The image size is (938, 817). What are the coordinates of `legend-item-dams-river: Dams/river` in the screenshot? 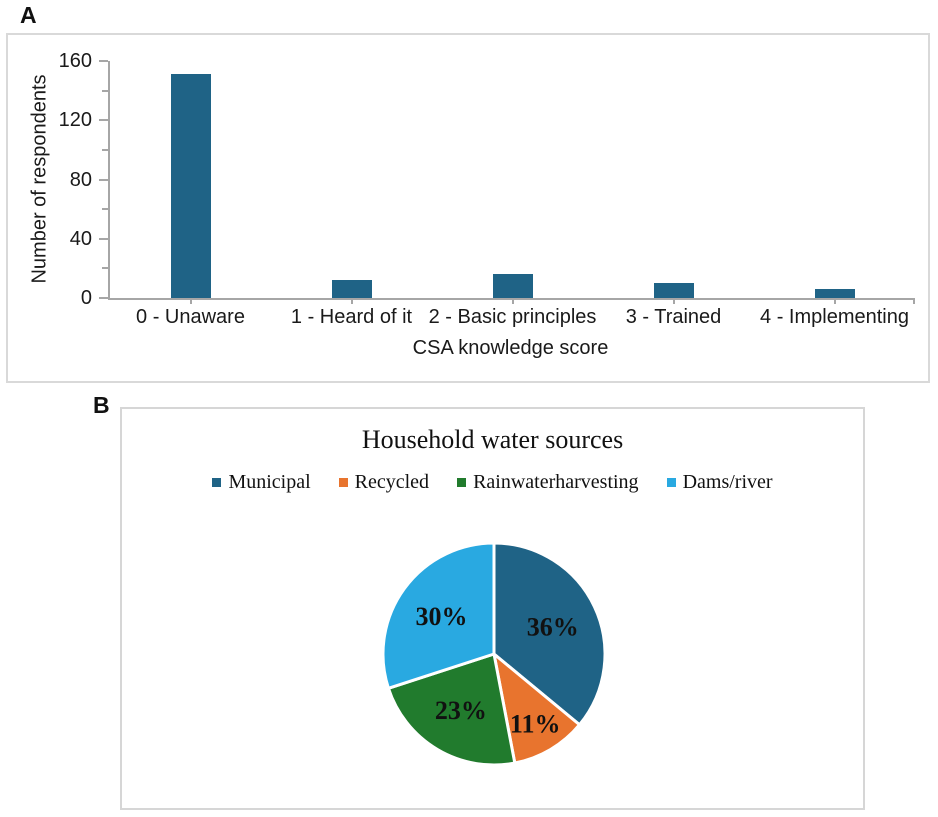 It's located at (719, 482).